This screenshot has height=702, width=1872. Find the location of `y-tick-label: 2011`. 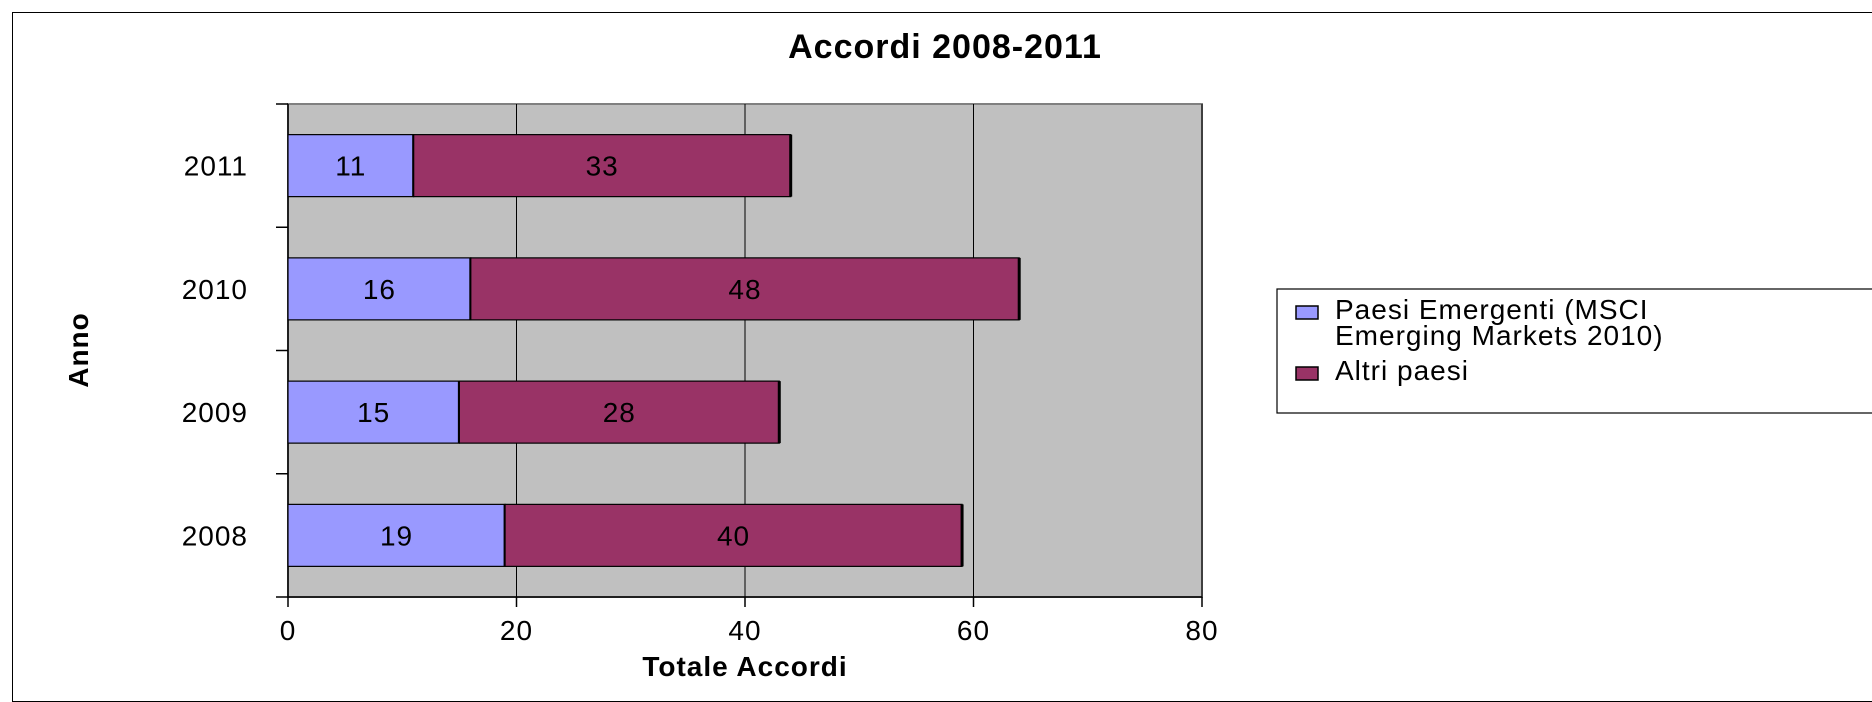

y-tick-label: 2011 is located at coordinates (216, 166).